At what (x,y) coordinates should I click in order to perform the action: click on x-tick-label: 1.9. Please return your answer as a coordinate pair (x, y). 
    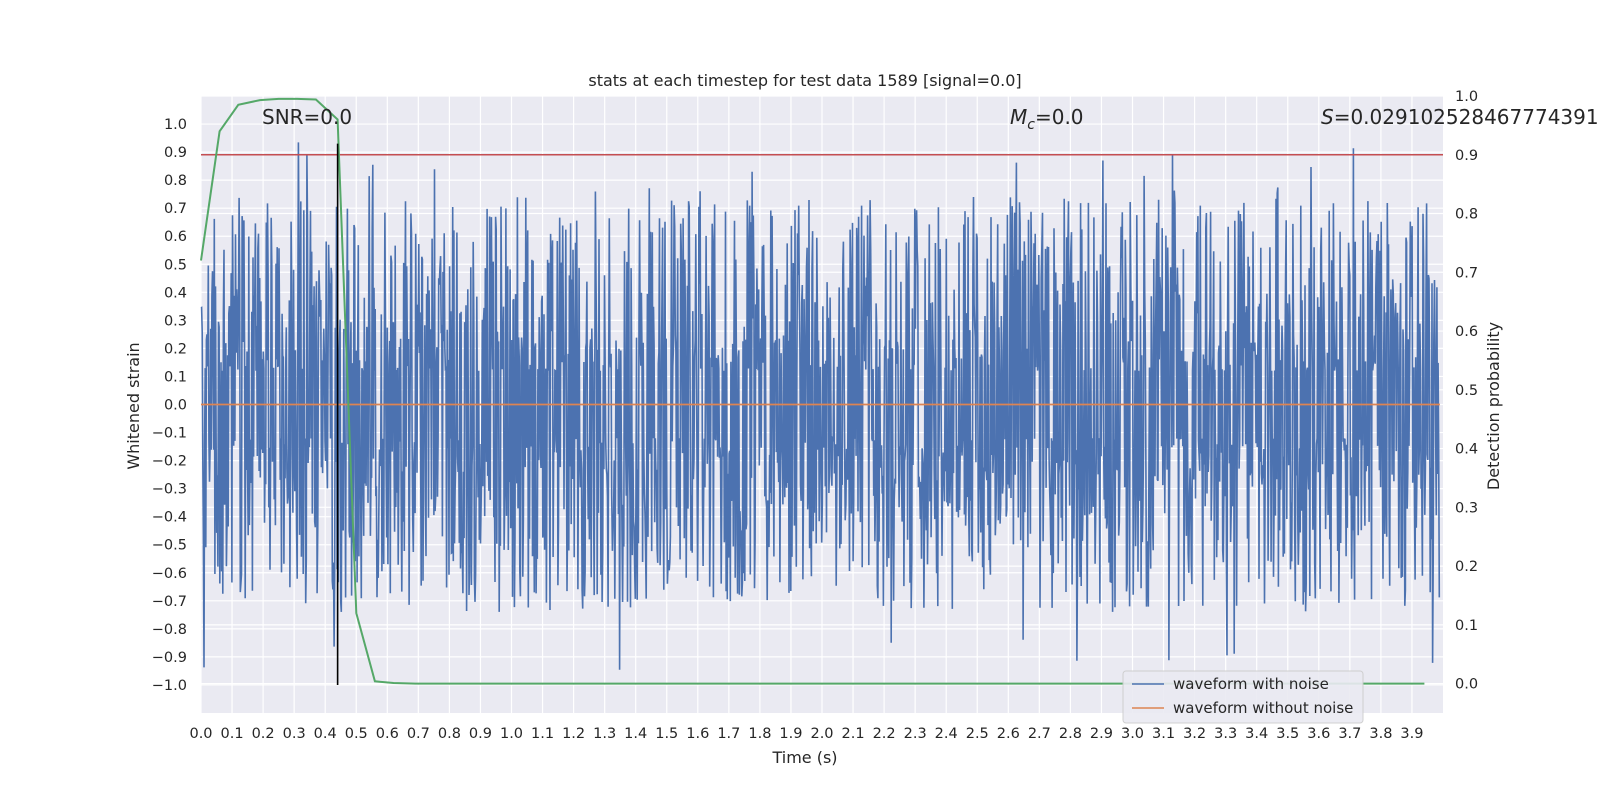
    Looking at the image, I should click on (790, 734).